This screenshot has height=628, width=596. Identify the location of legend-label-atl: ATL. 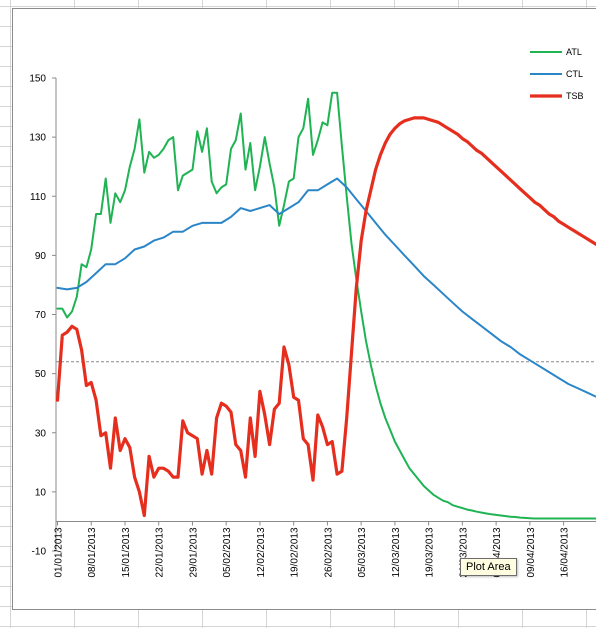
(574, 52).